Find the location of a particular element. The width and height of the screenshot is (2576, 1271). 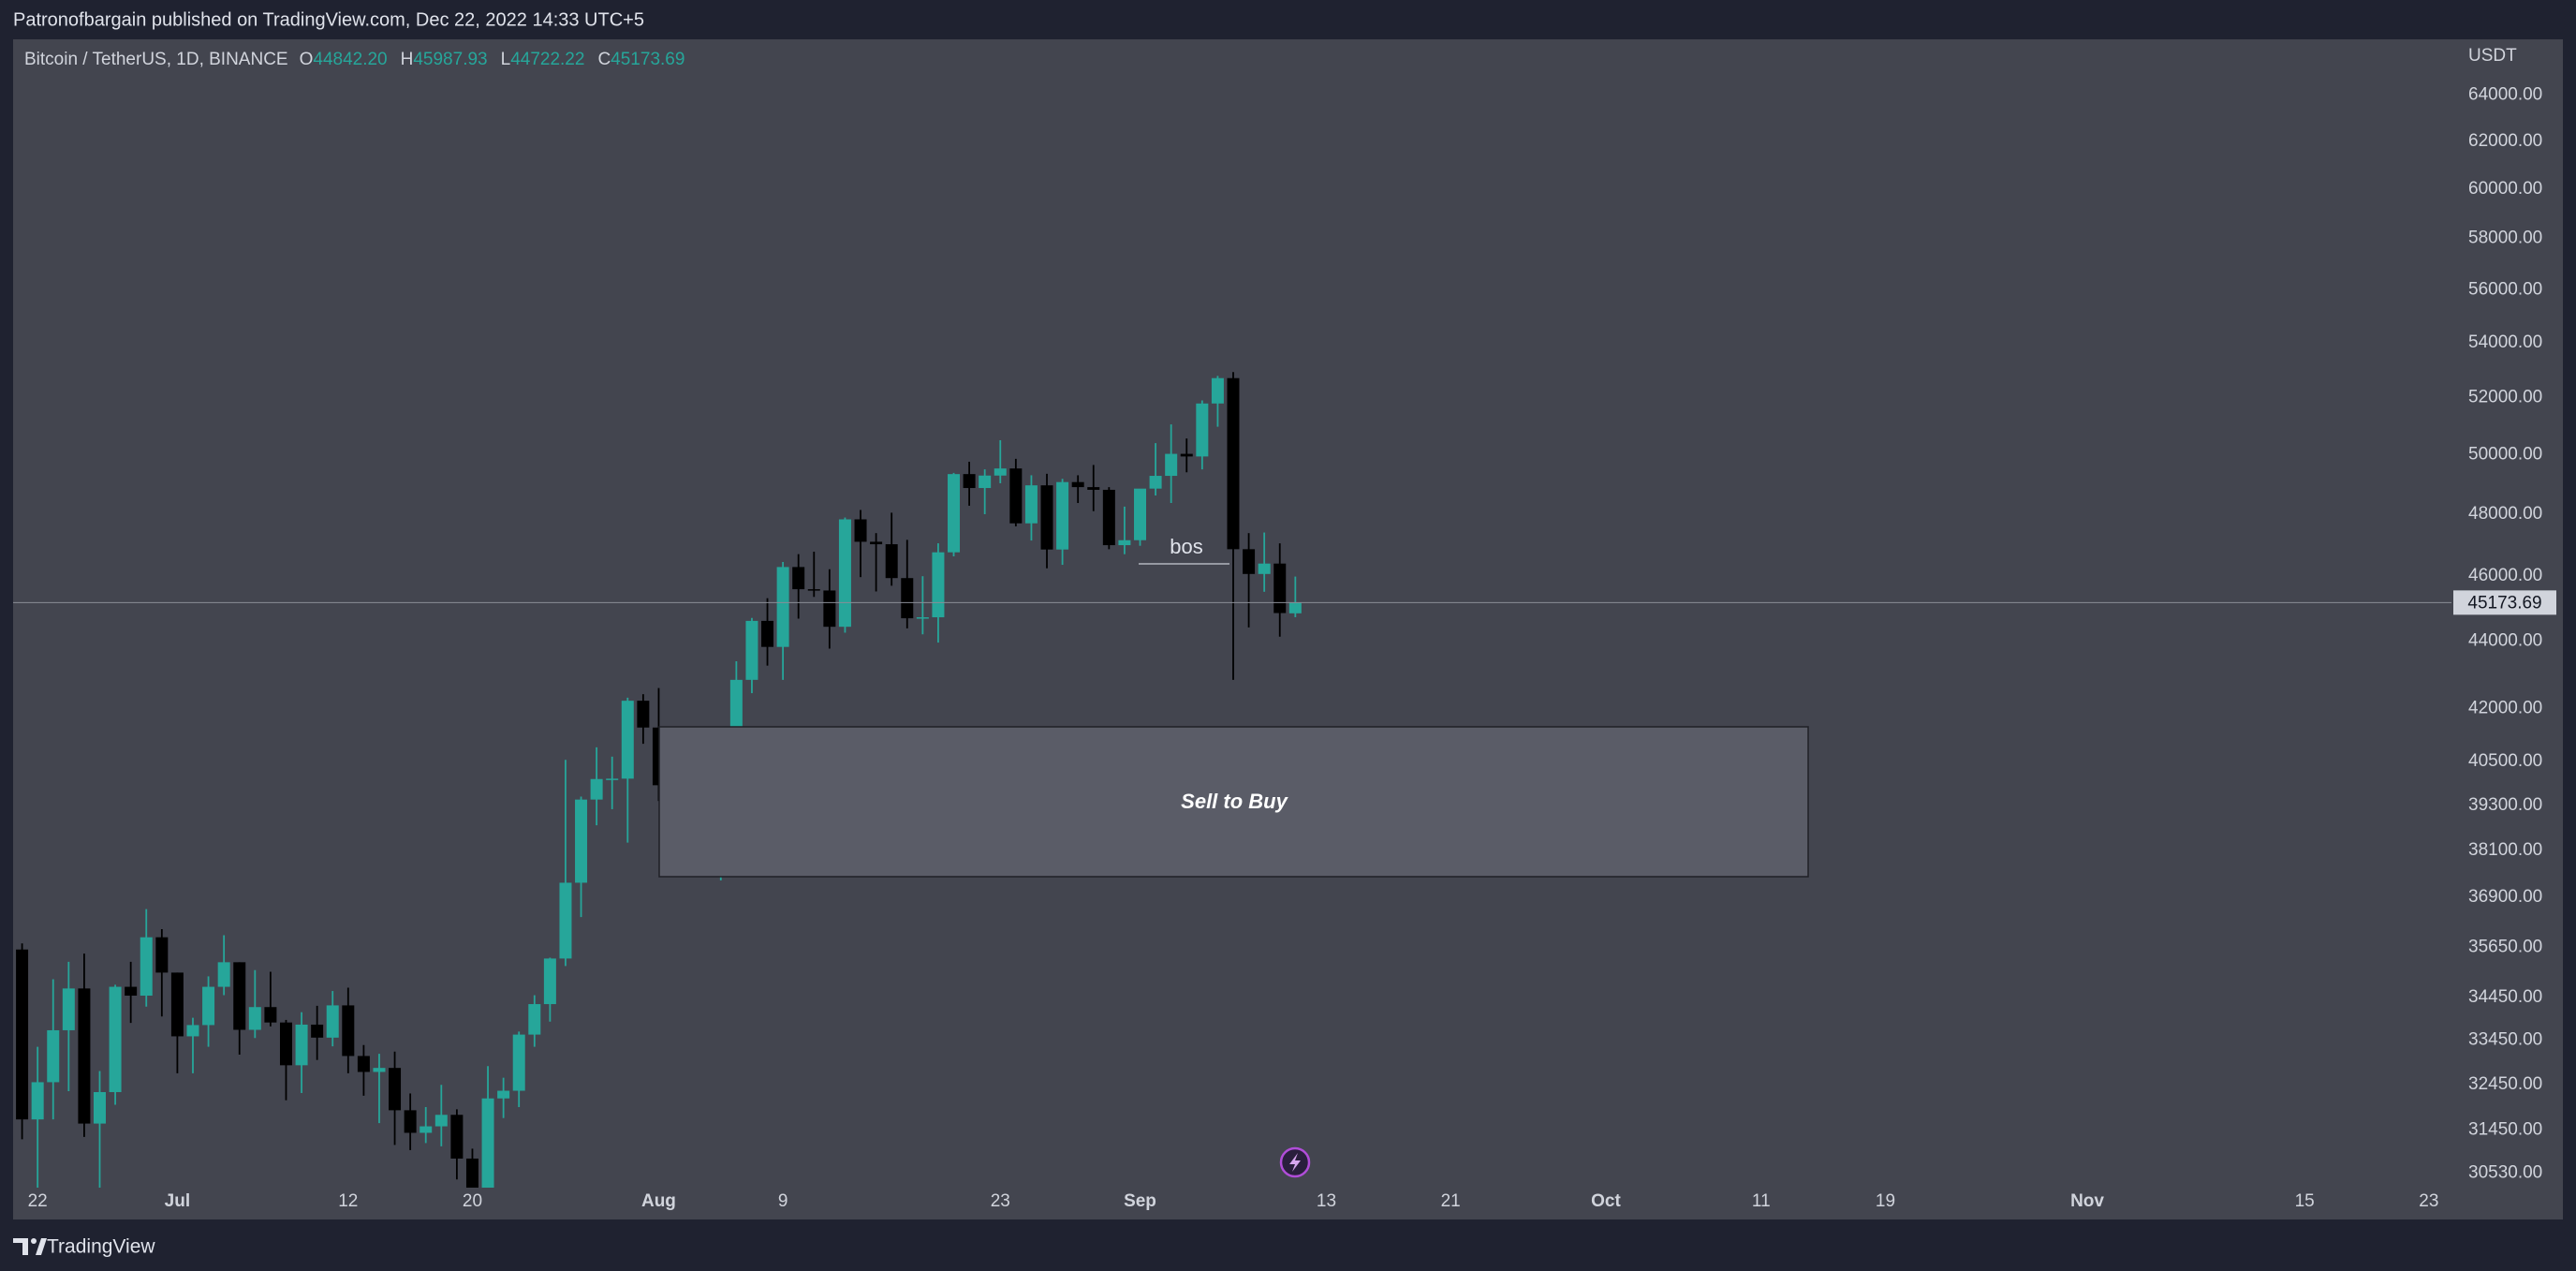

ohlc-value: 44842.20 is located at coordinates (350, 59).